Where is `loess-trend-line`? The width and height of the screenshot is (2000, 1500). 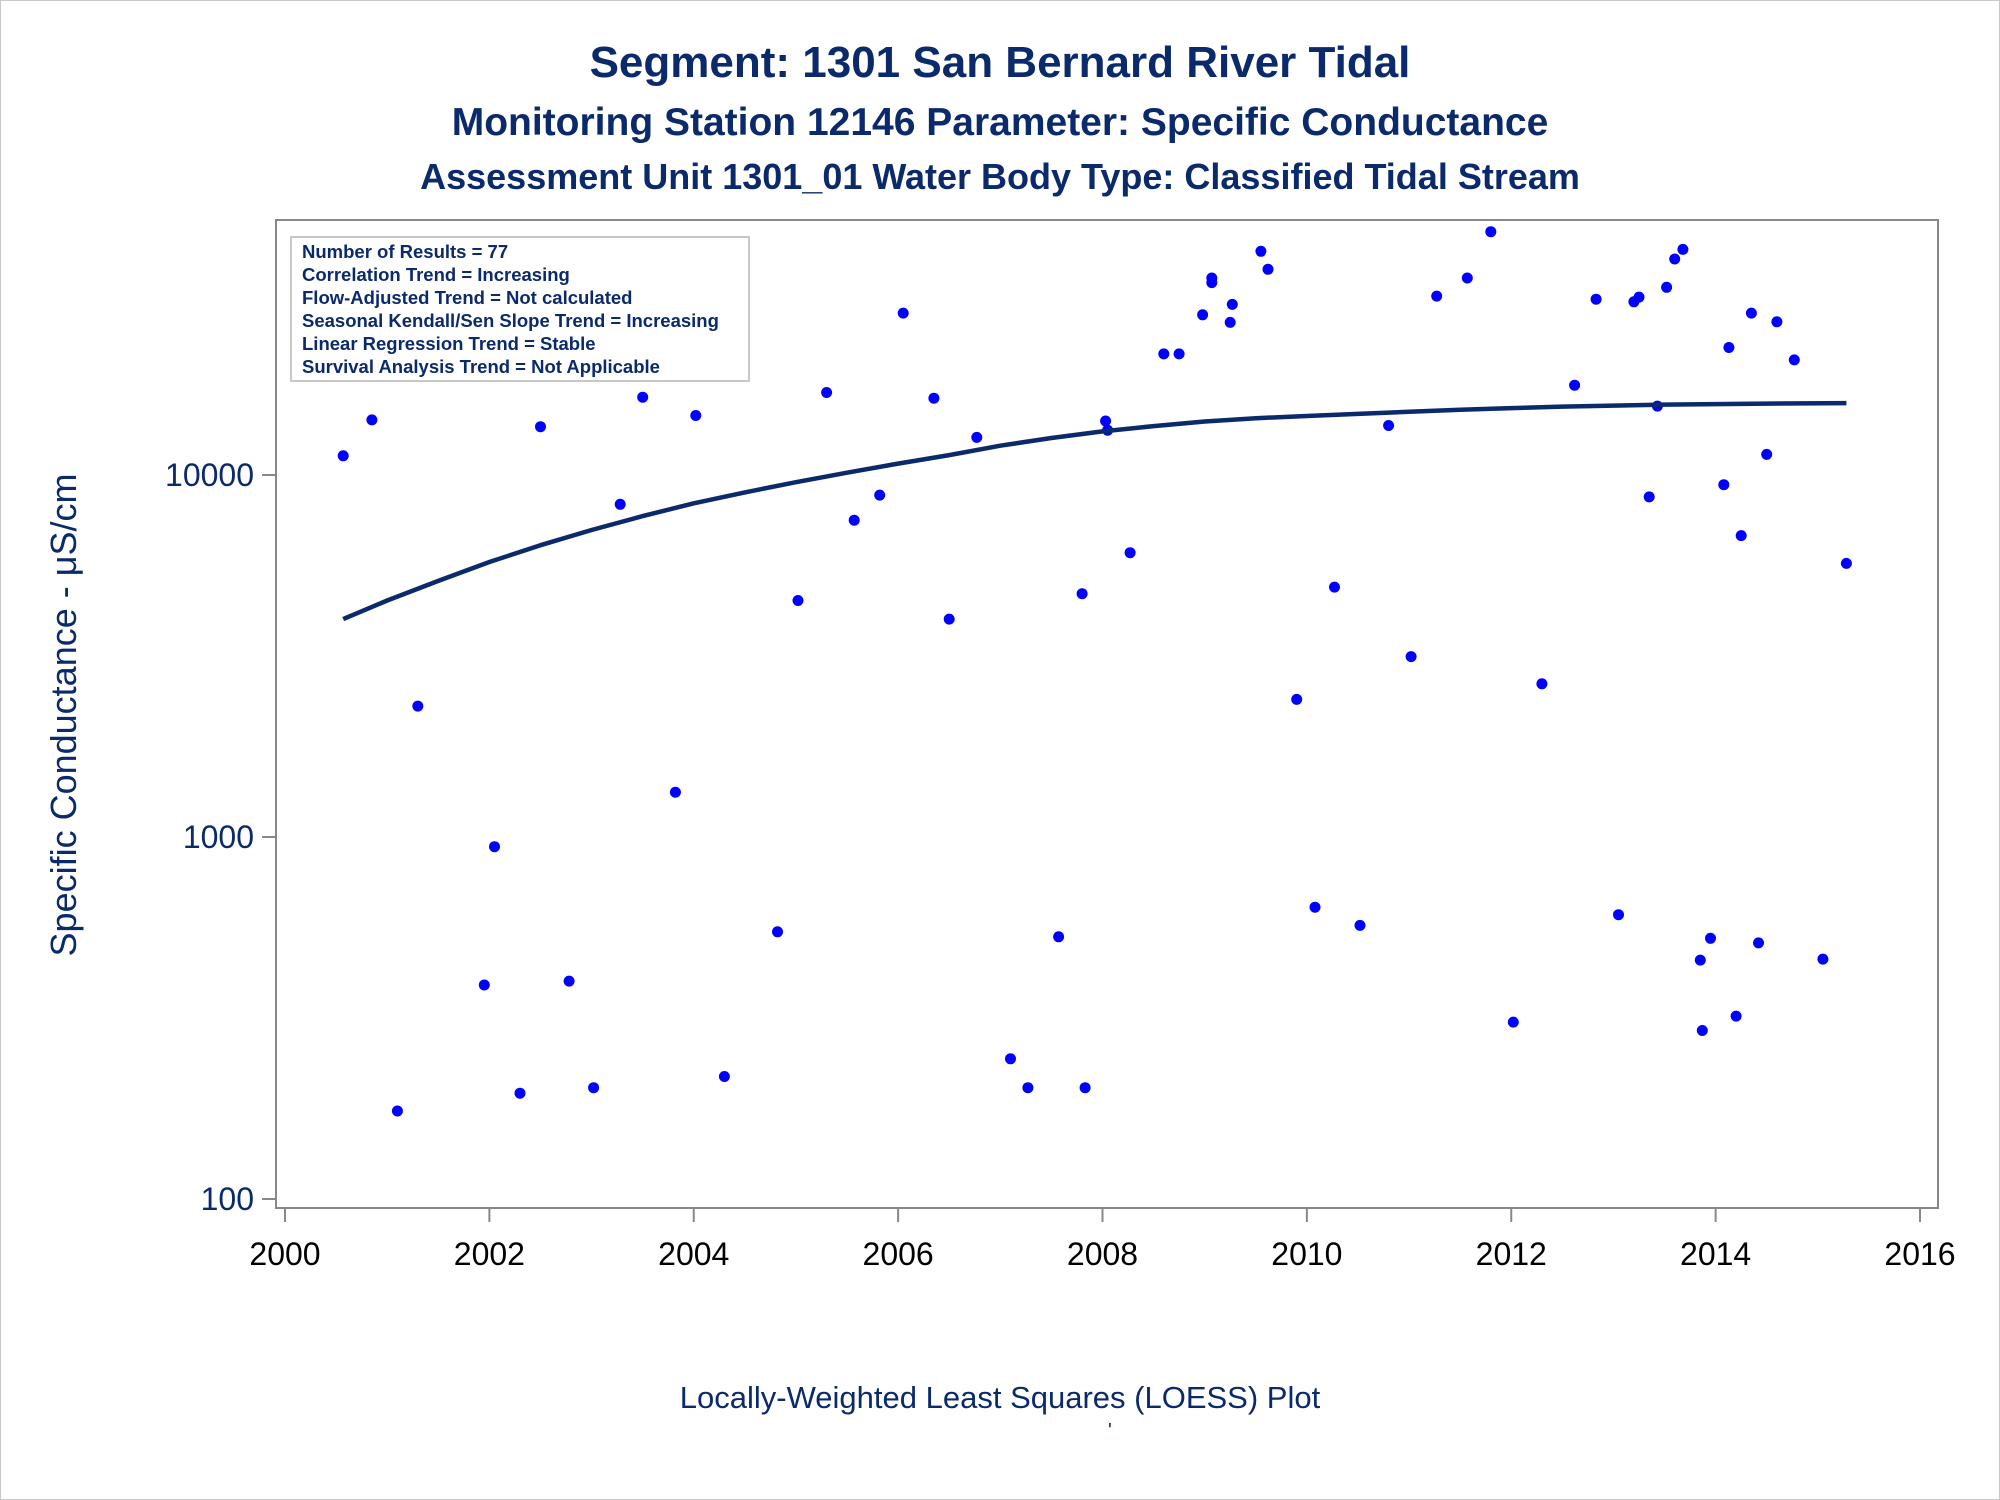
loess-trend-line is located at coordinates (1094, 511).